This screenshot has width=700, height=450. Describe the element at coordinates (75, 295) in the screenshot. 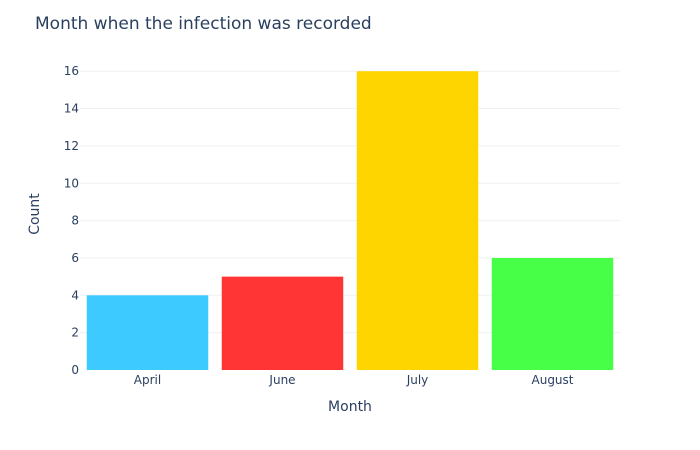

I see `y-tick-label: 4` at that location.